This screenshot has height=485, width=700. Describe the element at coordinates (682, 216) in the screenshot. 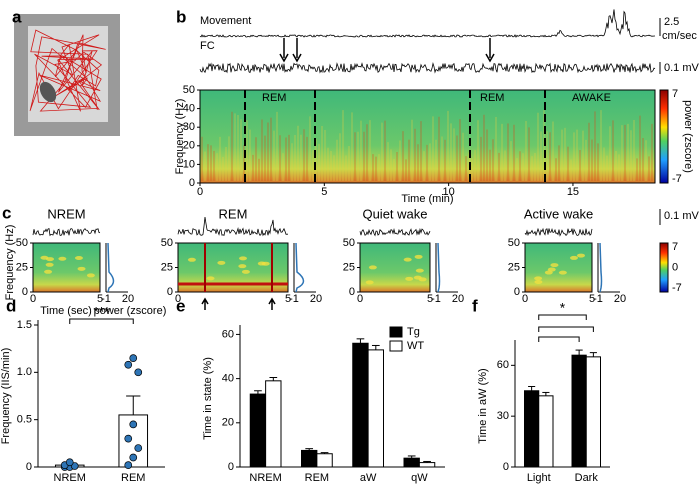

I see `scale-label: 0.1 mV` at that location.